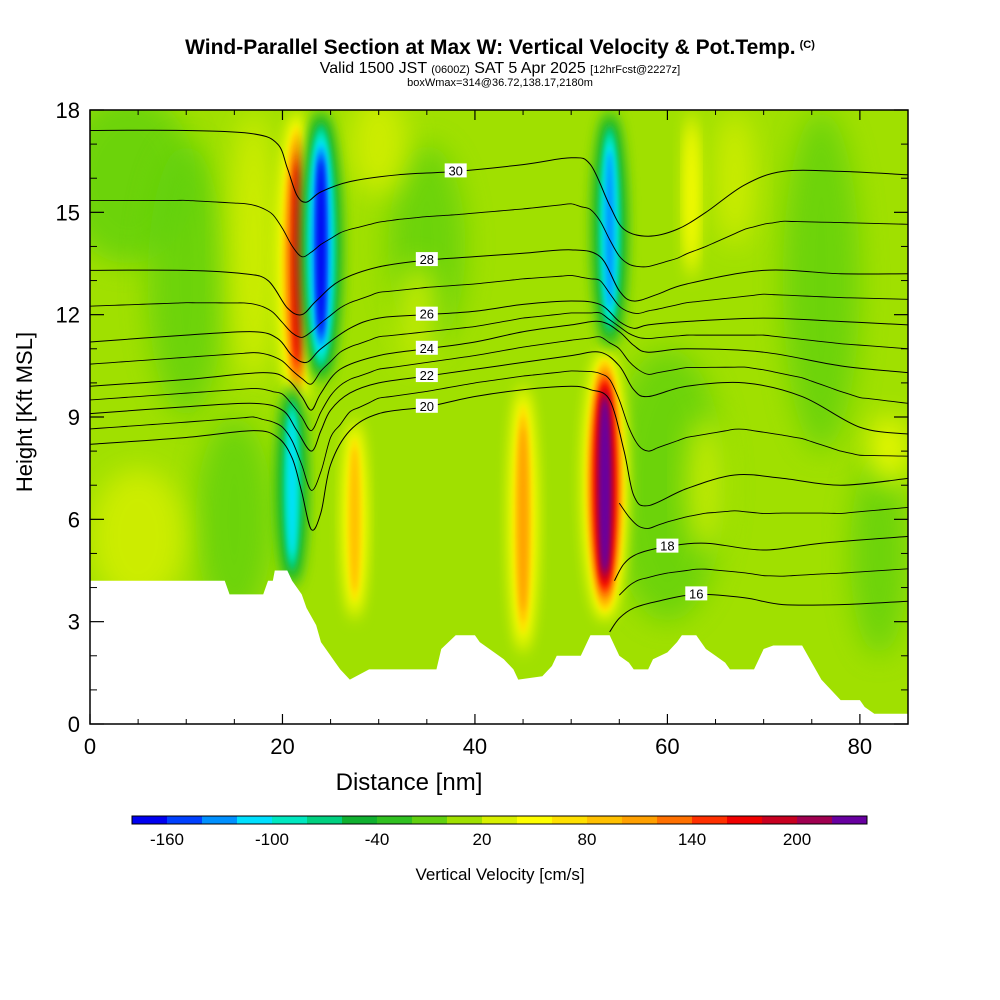  Describe the element at coordinates (74, 622) in the screenshot. I see `y-tick-label-3: 3` at that location.